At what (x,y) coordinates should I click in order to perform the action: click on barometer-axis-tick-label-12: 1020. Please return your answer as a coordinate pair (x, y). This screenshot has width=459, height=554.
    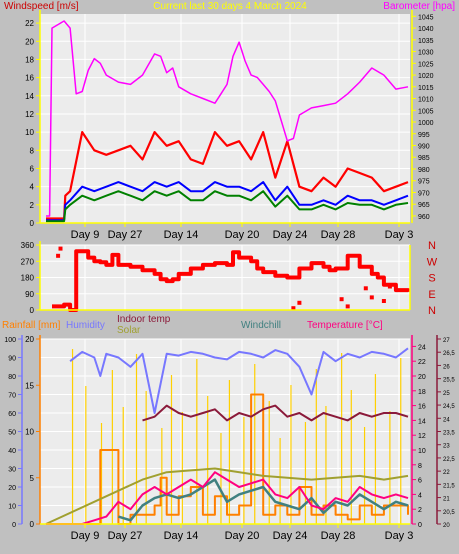
    Looking at the image, I should click on (426, 76).